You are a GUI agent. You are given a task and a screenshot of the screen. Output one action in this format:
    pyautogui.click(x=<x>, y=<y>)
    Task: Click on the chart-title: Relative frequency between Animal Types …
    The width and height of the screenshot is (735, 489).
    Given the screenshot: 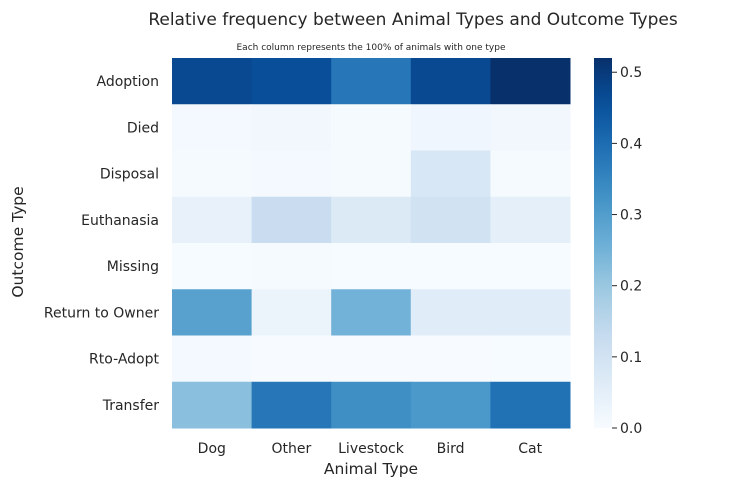 What is the action you would take?
    pyautogui.click(x=413, y=20)
    